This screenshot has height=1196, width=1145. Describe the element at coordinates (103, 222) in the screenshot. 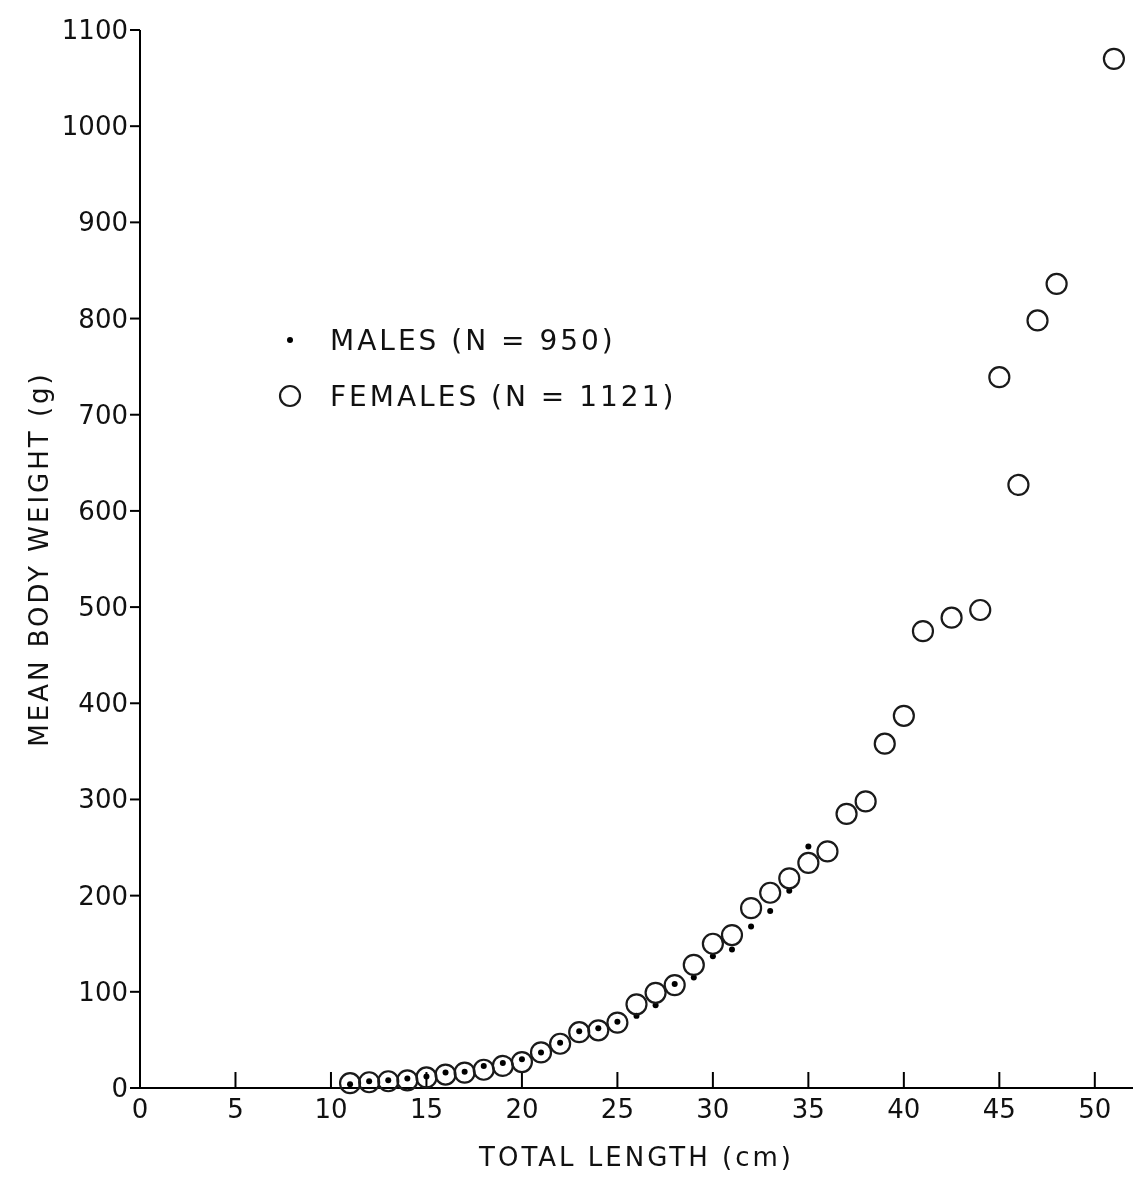

I see `y-tick-label: 900` at that location.